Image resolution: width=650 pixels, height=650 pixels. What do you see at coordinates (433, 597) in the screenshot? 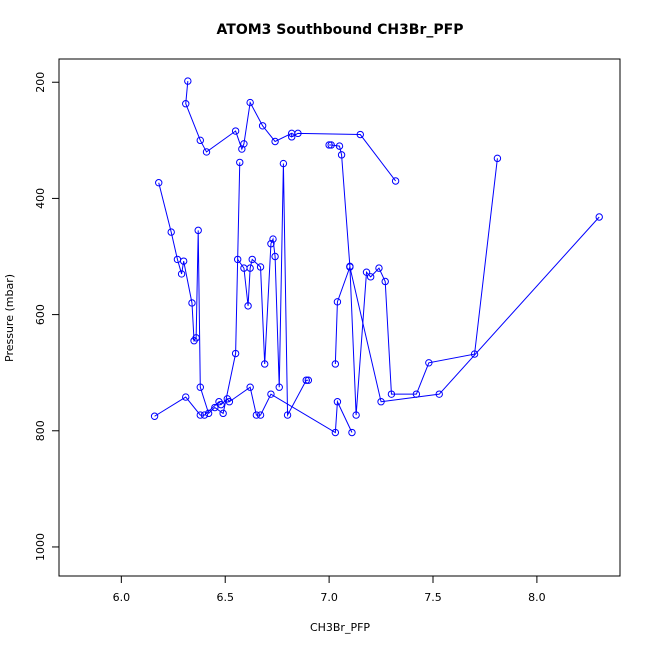
I see `x-tick-label-3: 7.5` at bounding box center [433, 597].